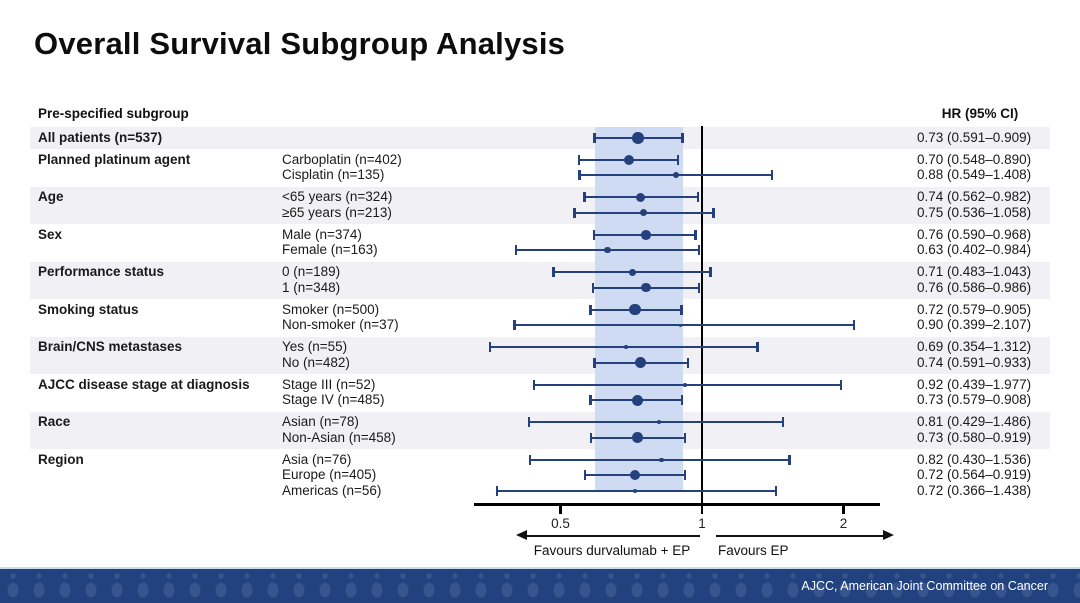  What do you see at coordinates (974, 137) in the screenshot?
I see `hr-value: 0.73 (0.591–0.909)` at bounding box center [974, 137].